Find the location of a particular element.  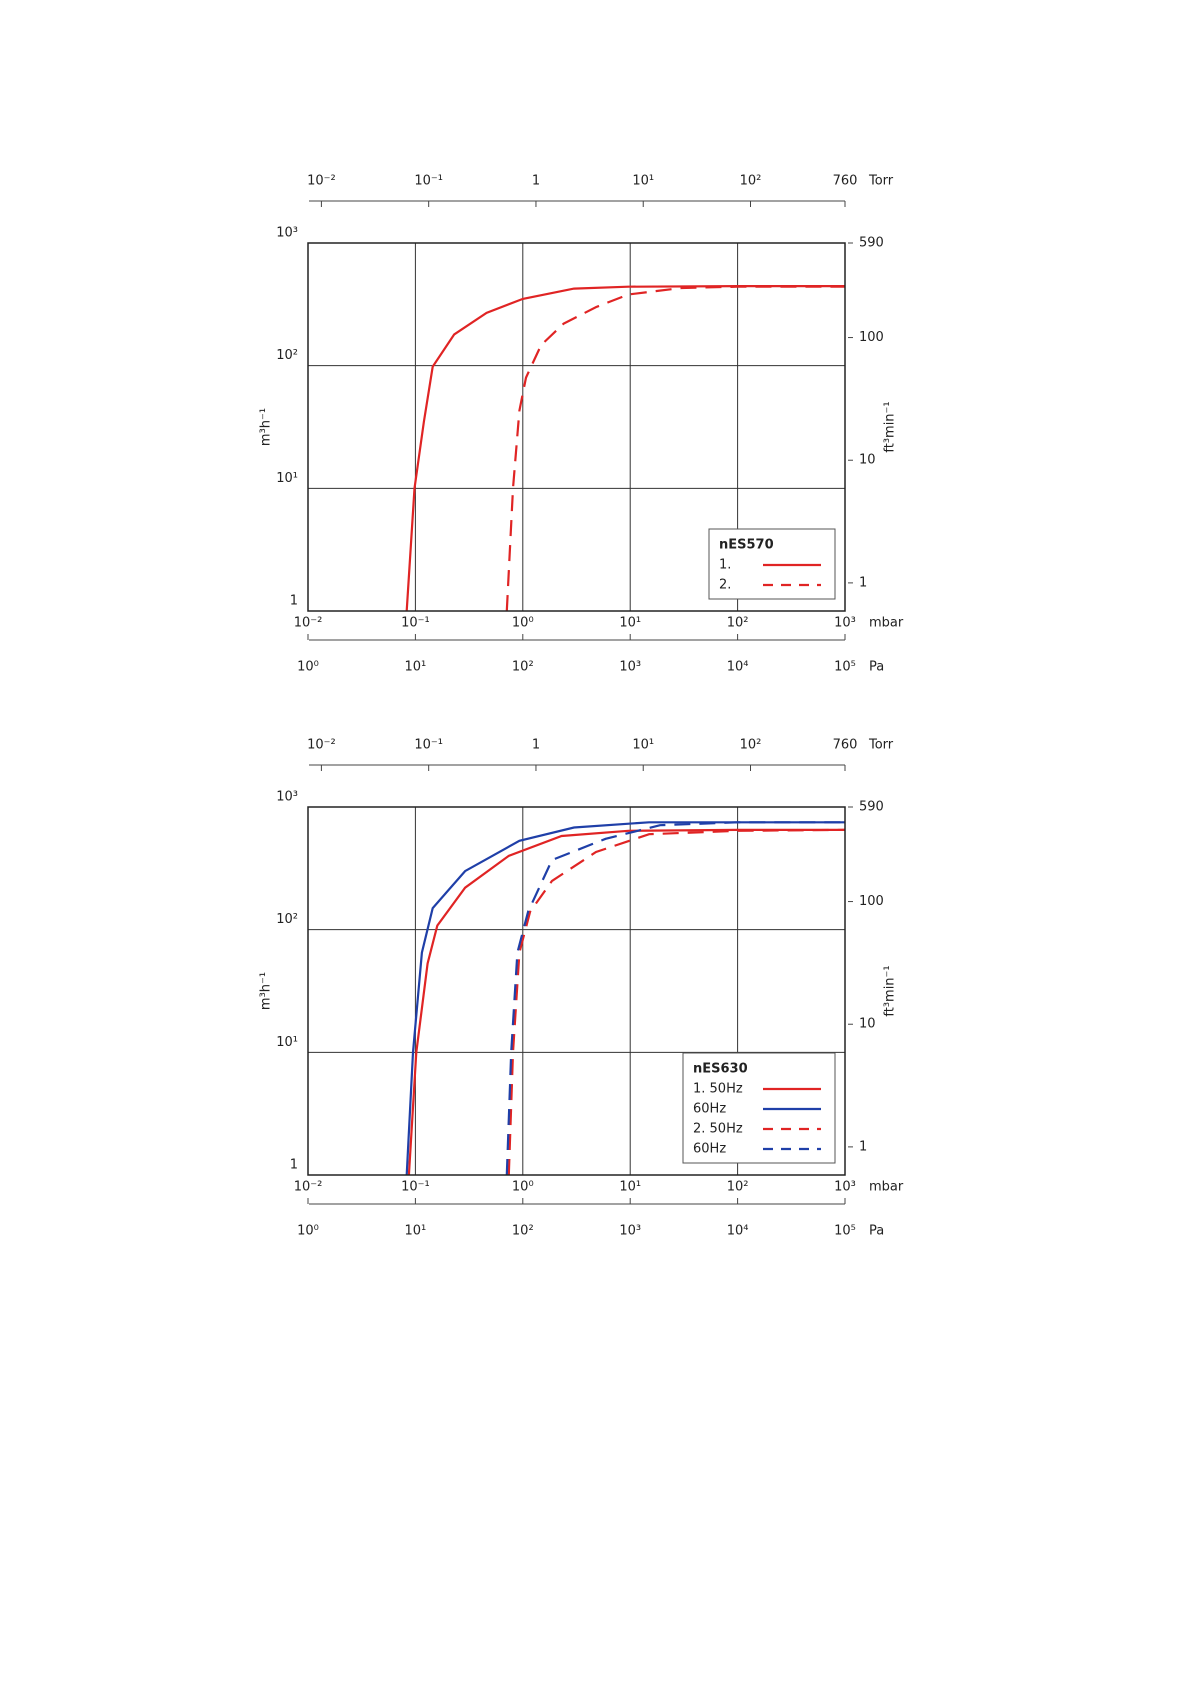

legend-label: 2. is located at coordinates (725, 585).